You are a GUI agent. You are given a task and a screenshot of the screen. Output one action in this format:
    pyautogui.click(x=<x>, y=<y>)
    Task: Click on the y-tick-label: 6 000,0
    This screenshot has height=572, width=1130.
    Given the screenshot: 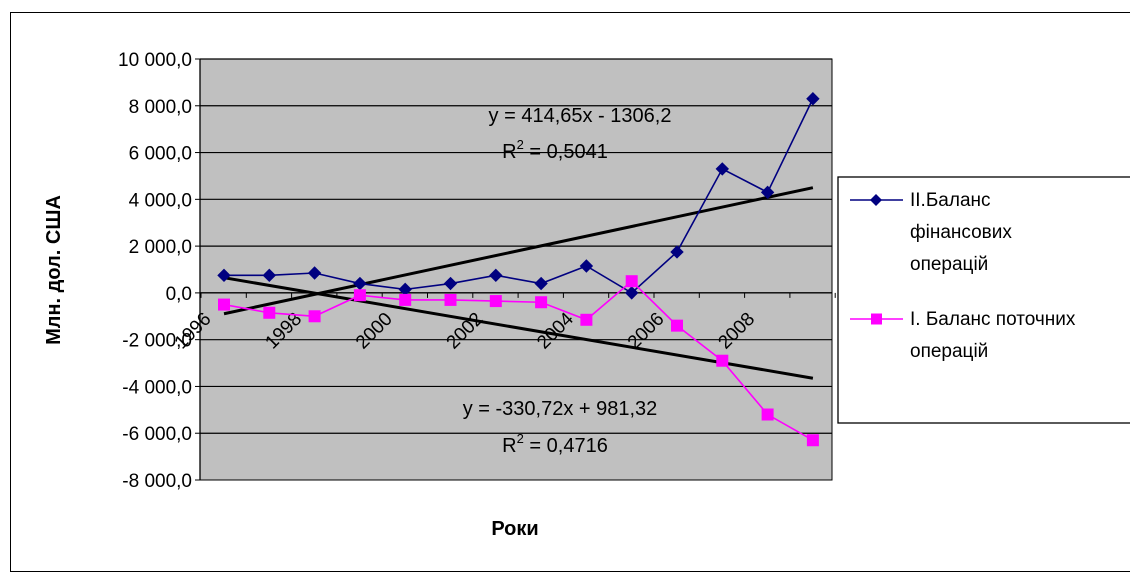 What is the action you would take?
    pyautogui.click(x=160, y=154)
    